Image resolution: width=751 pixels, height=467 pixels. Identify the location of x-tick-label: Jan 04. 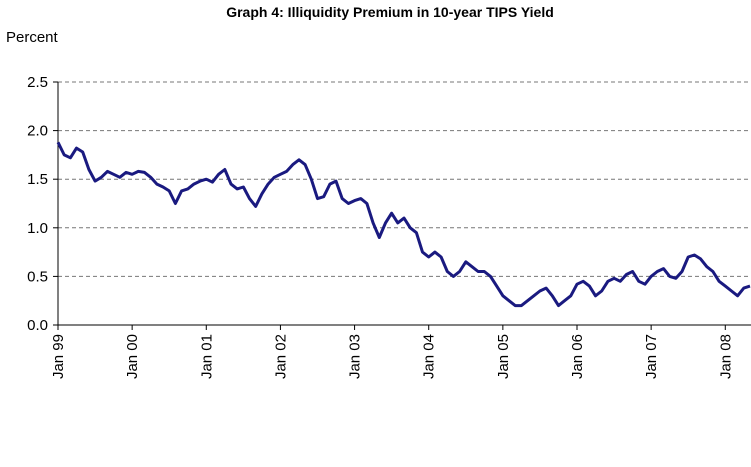
(429, 356).